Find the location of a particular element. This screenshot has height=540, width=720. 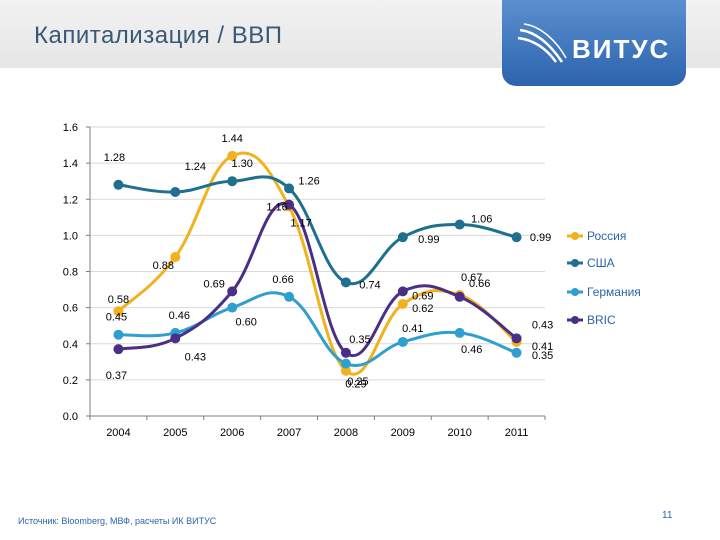

data-label: 0.58 is located at coordinates (118, 300).